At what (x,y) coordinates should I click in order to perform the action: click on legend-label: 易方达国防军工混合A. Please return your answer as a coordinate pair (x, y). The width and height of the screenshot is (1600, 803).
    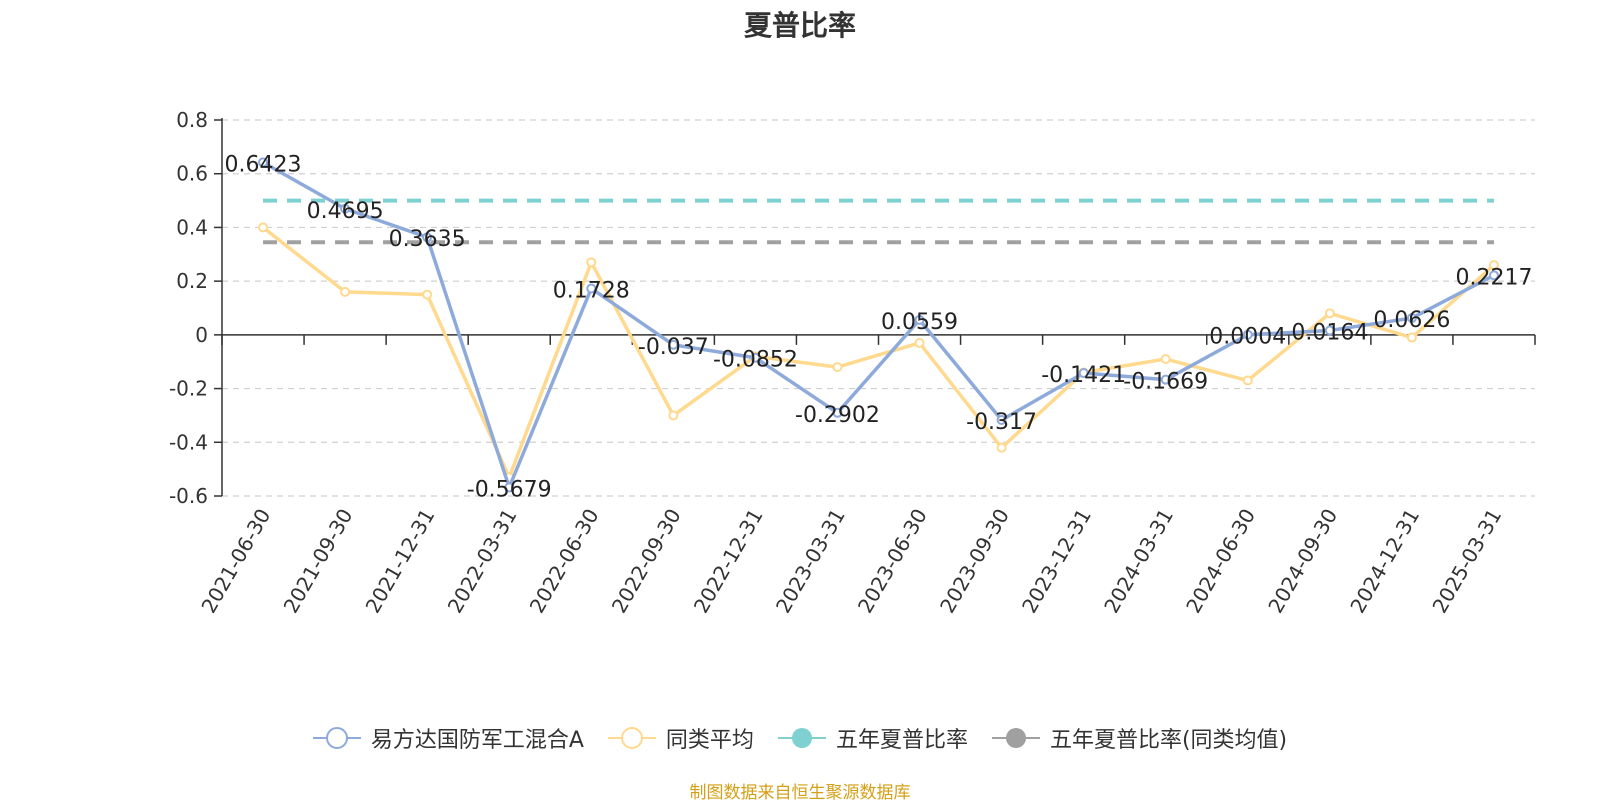
    Looking at the image, I should click on (477, 740).